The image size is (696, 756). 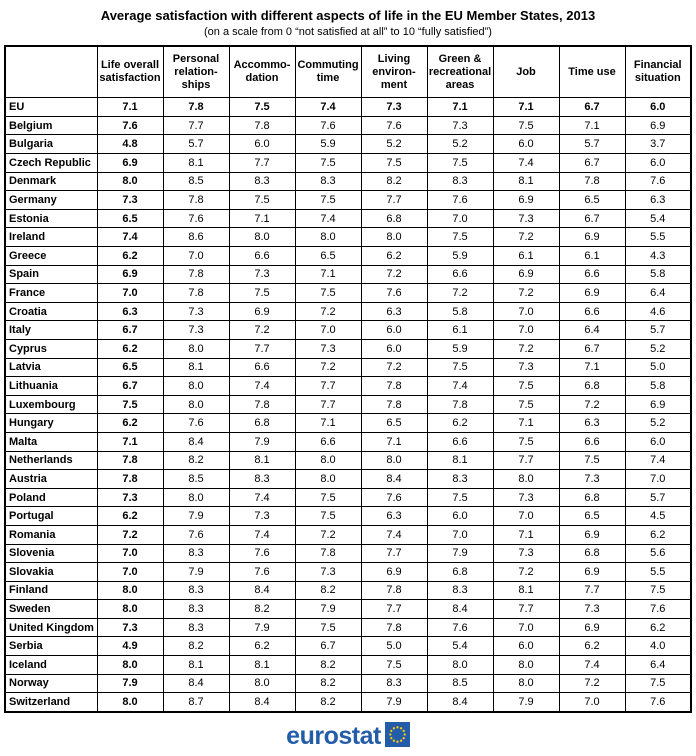 I want to click on table-row: Finland 8.0 8.3 8.4 8.2 7.8 8.3 8.1 7.7 7.5, so click(x=348, y=590).